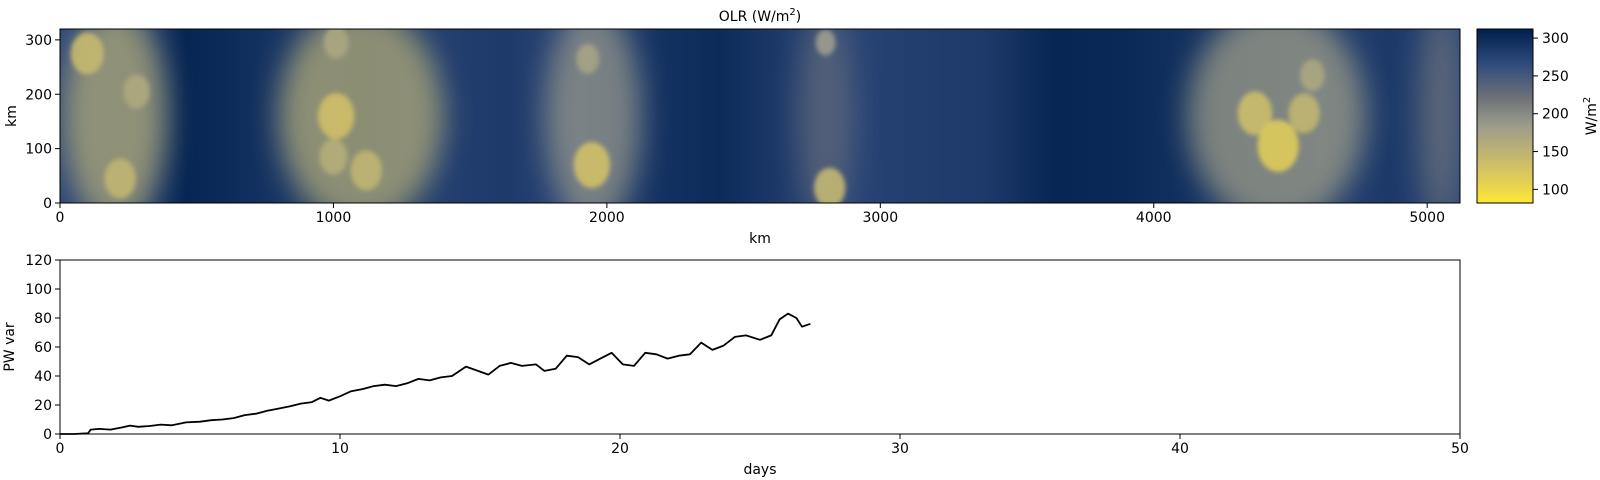  I want to click on pw-x-tick-label: 50, so click(1460, 449).